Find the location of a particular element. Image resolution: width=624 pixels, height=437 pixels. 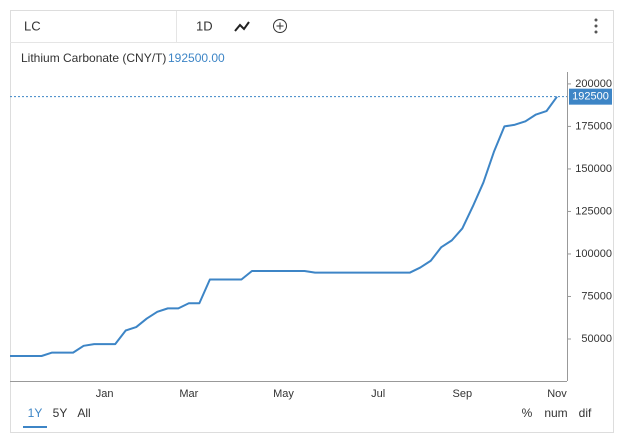

symbol-input: LC is located at coordinates (32, 25).